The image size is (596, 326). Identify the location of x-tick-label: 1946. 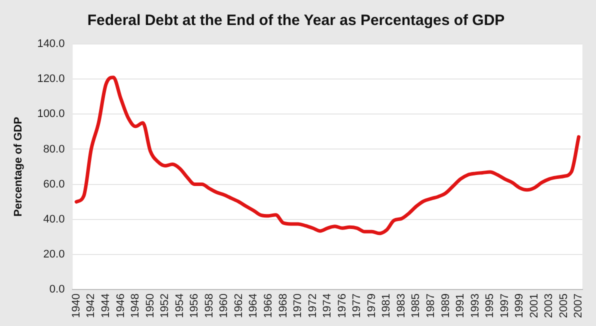
(120, 306).